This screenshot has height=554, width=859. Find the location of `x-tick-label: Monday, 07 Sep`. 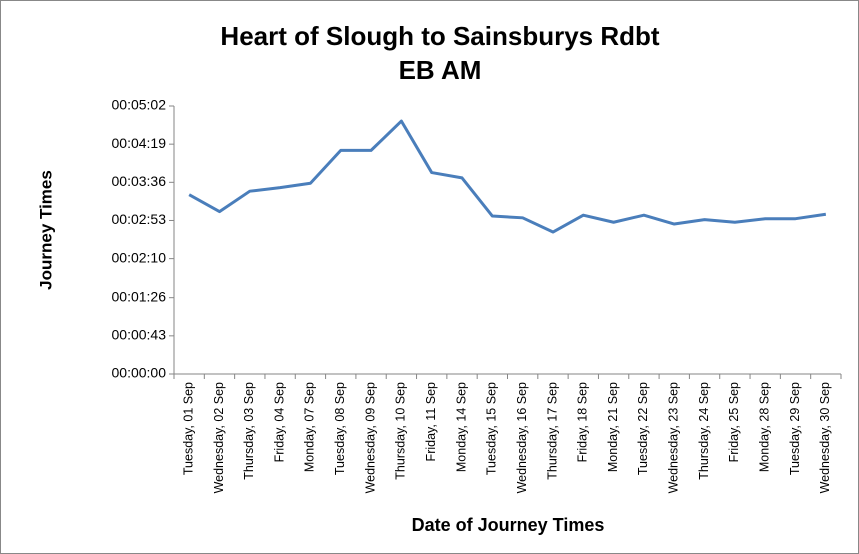

x-tick-label: Monday, 07 Sep is located at coordinates (310, 427).